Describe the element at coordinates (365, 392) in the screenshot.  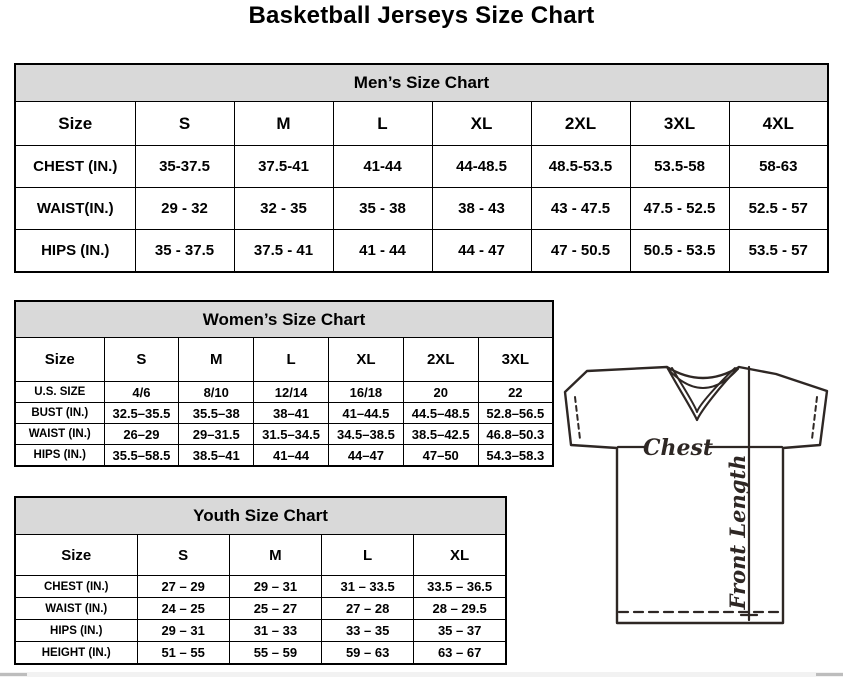
I see `size-value-cell: 16/18` at that location.